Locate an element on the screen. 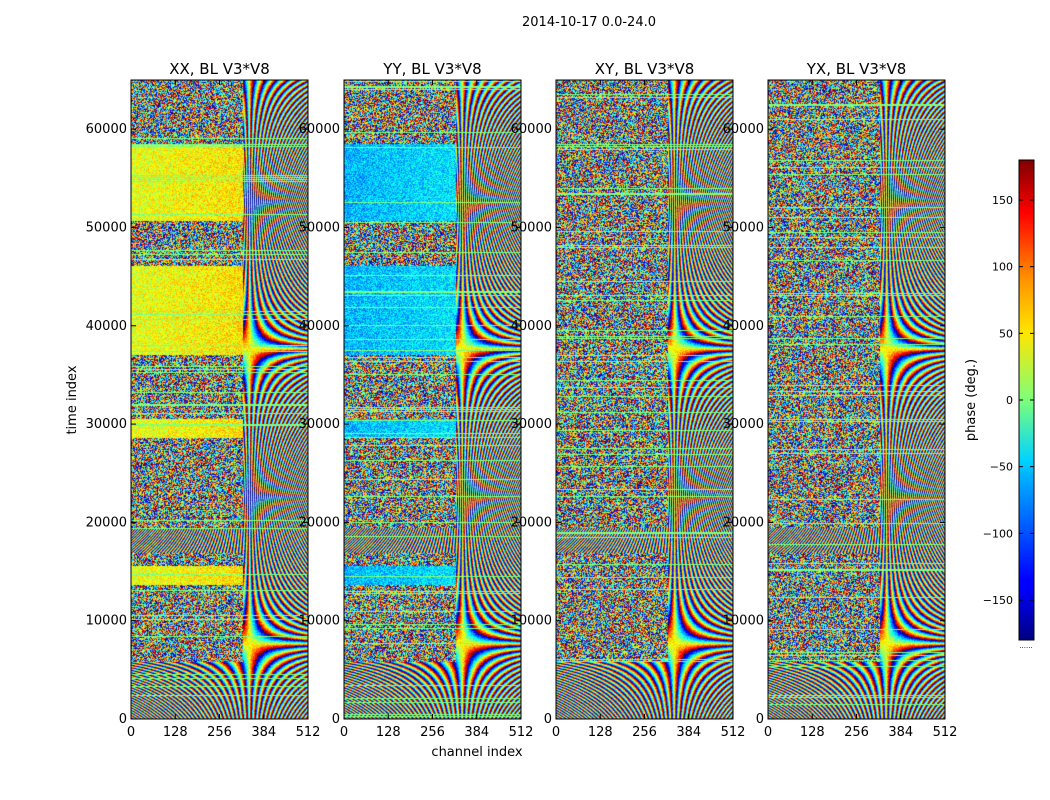 The height and width of the screenshot is (800, 1050). colorbar-tick-label: 0 is located at coordinates (1009, 400).